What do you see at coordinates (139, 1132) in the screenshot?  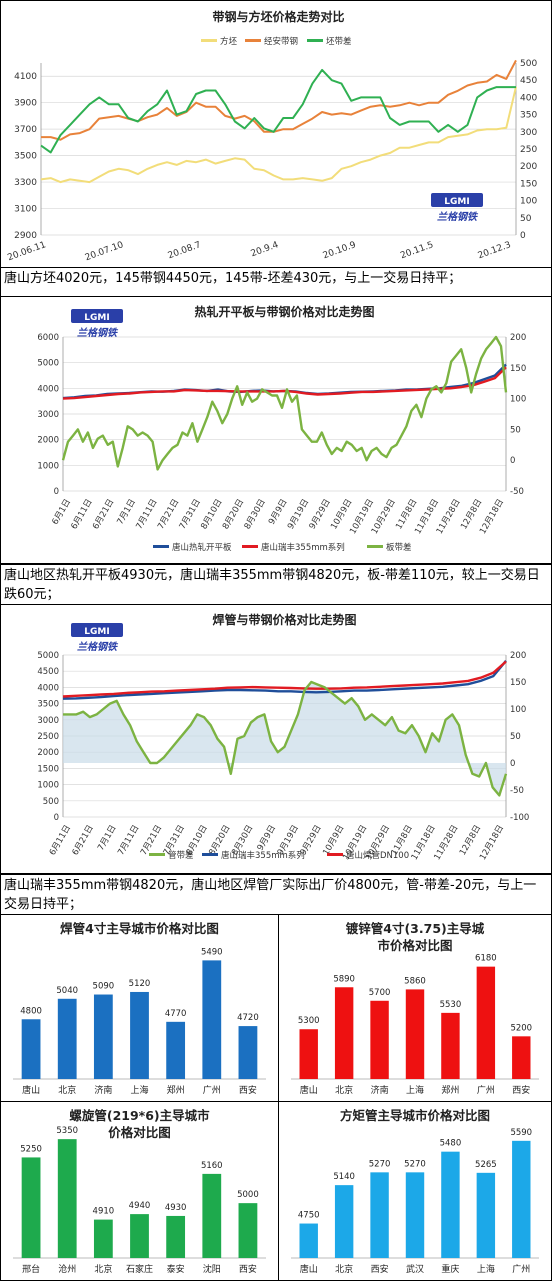 I see `bar-chart-title: 价格对比图` at bounding box center [139, 1132].